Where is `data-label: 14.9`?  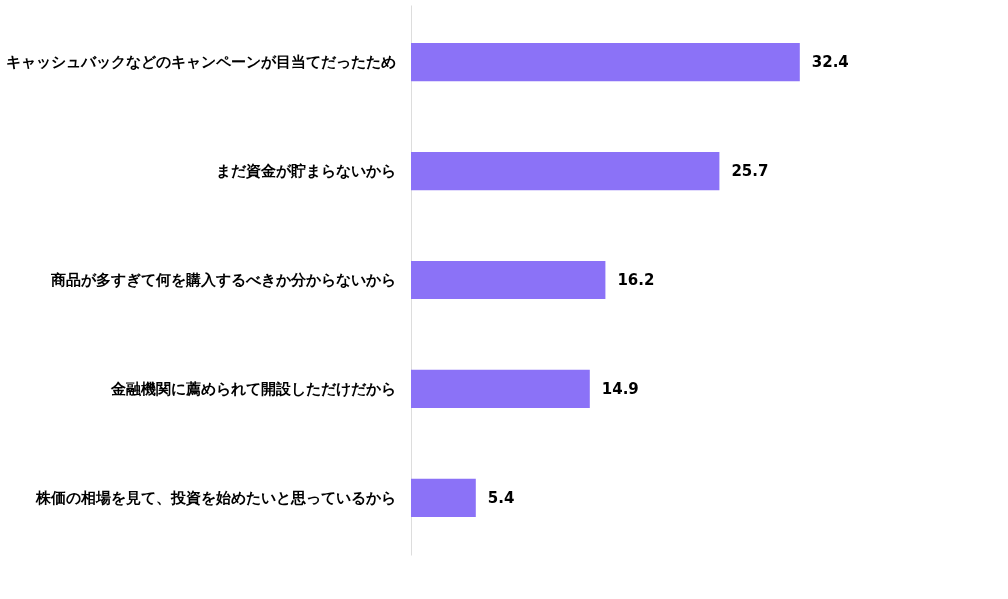
data-label: 14.9 is located at coordinates (620, 388).